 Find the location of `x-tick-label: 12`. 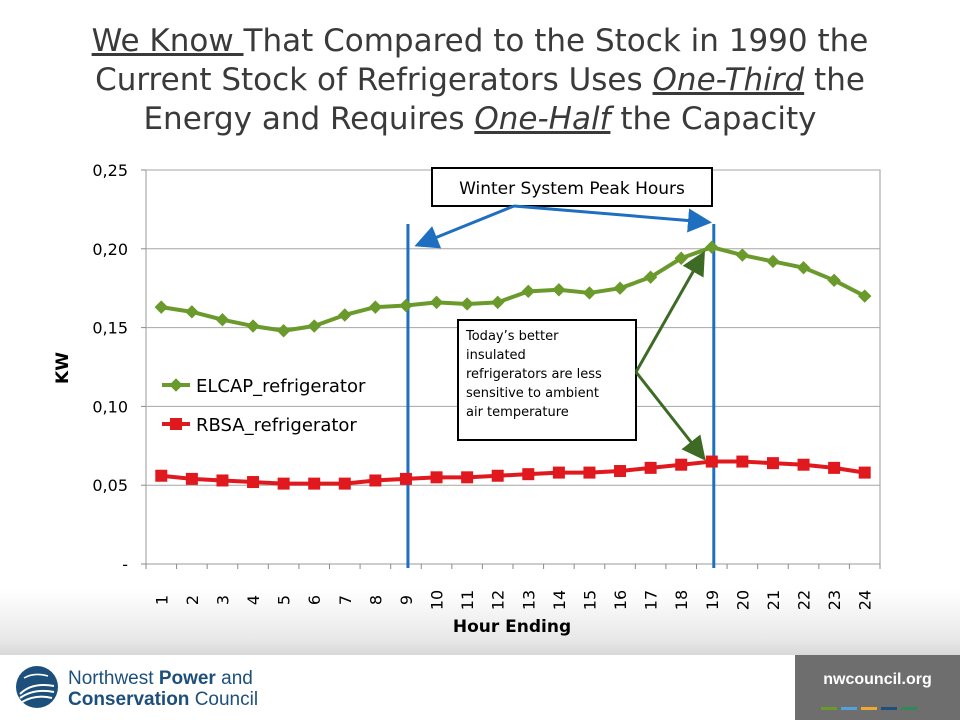

x-tick-label: 12 is located at coordinates (498, 600).